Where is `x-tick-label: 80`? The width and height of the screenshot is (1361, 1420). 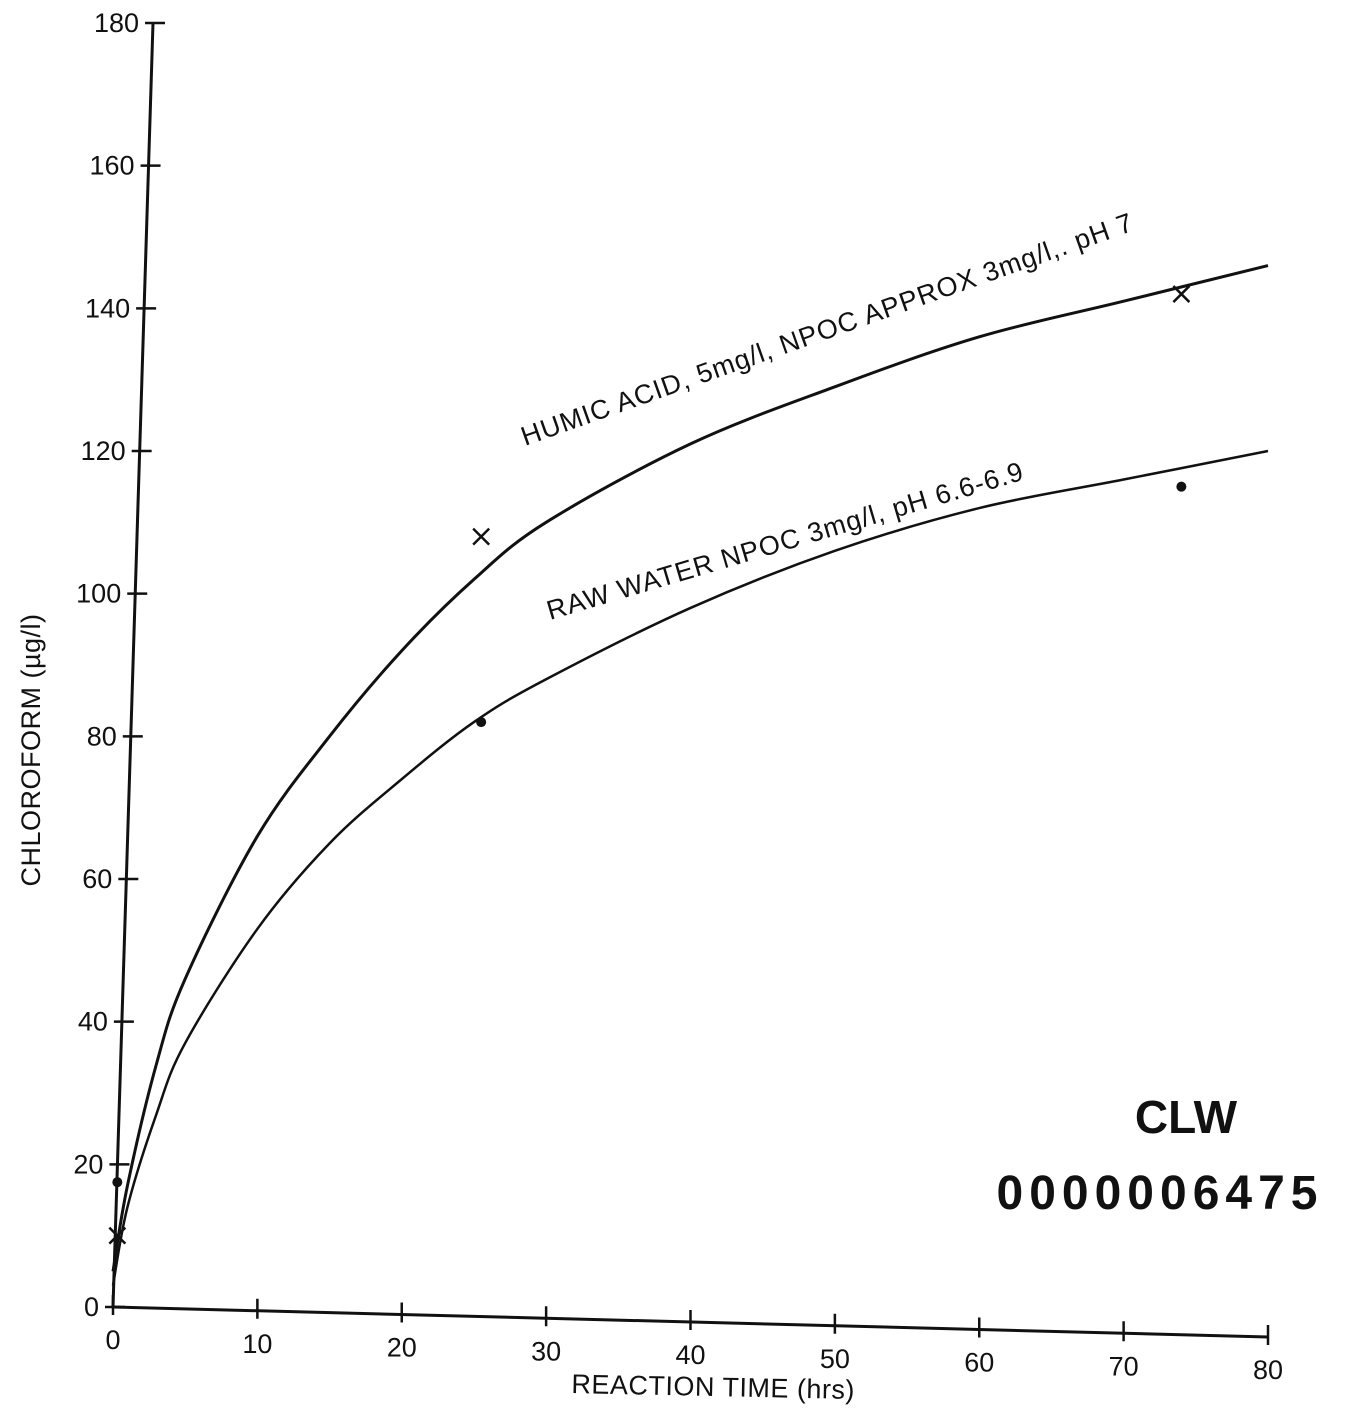
x-tick-label: 80 is located at coordinates (1268, 1370).